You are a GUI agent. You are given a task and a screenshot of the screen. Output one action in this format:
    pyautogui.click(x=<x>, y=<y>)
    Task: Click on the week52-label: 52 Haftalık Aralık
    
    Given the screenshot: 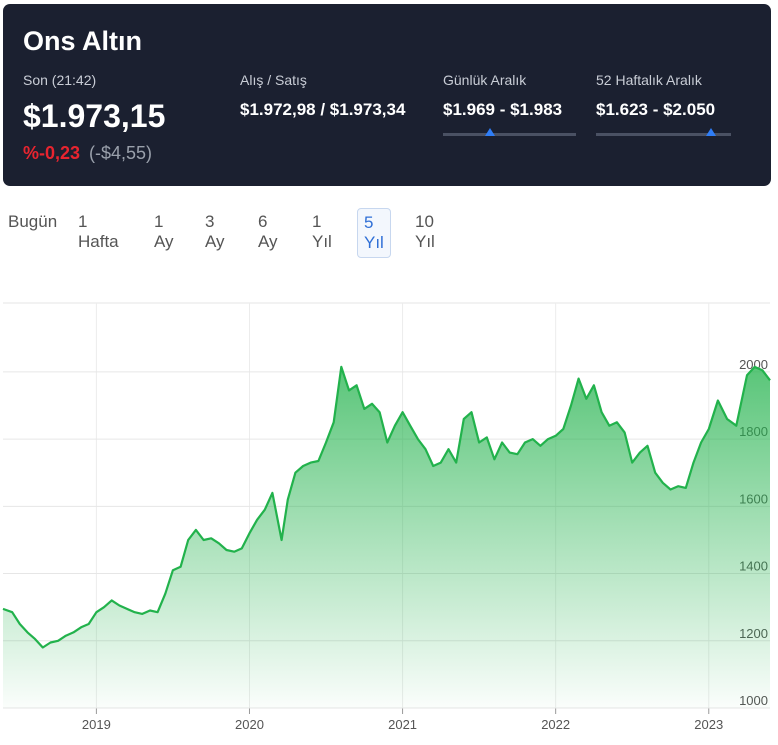 What is the action you would take?
    pyautogui.click(x=649, y=80)
    